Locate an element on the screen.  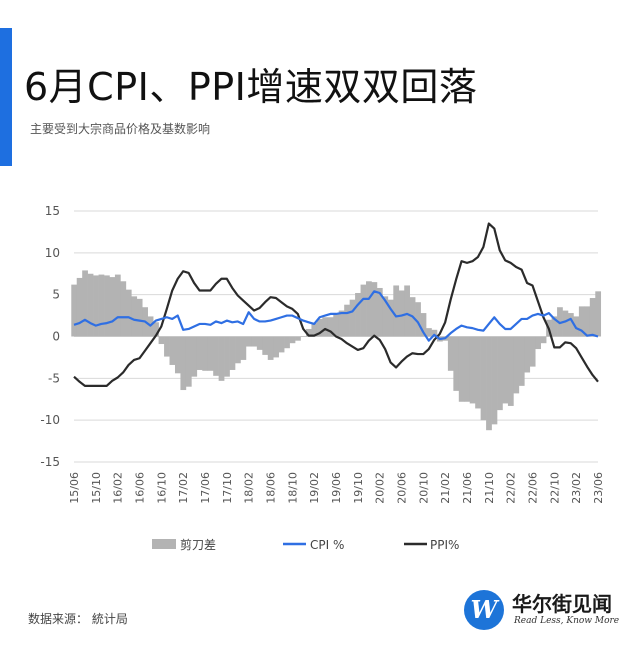
y-tick-label: 10 is located at coordinates (52, 253).